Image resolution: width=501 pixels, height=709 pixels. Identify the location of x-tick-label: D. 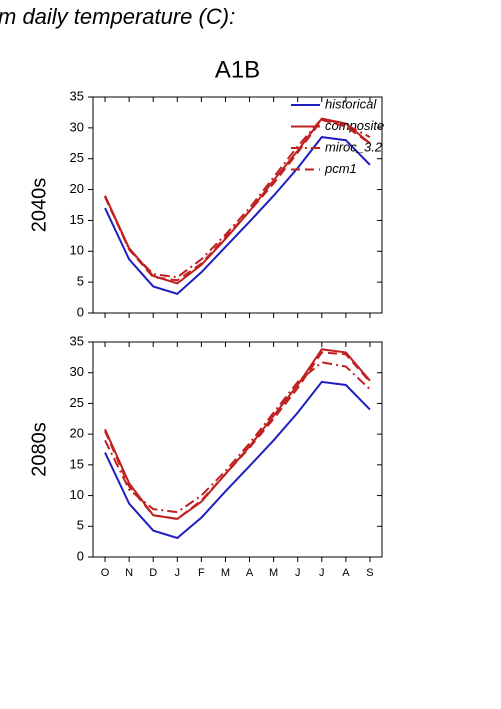
(153, 573).